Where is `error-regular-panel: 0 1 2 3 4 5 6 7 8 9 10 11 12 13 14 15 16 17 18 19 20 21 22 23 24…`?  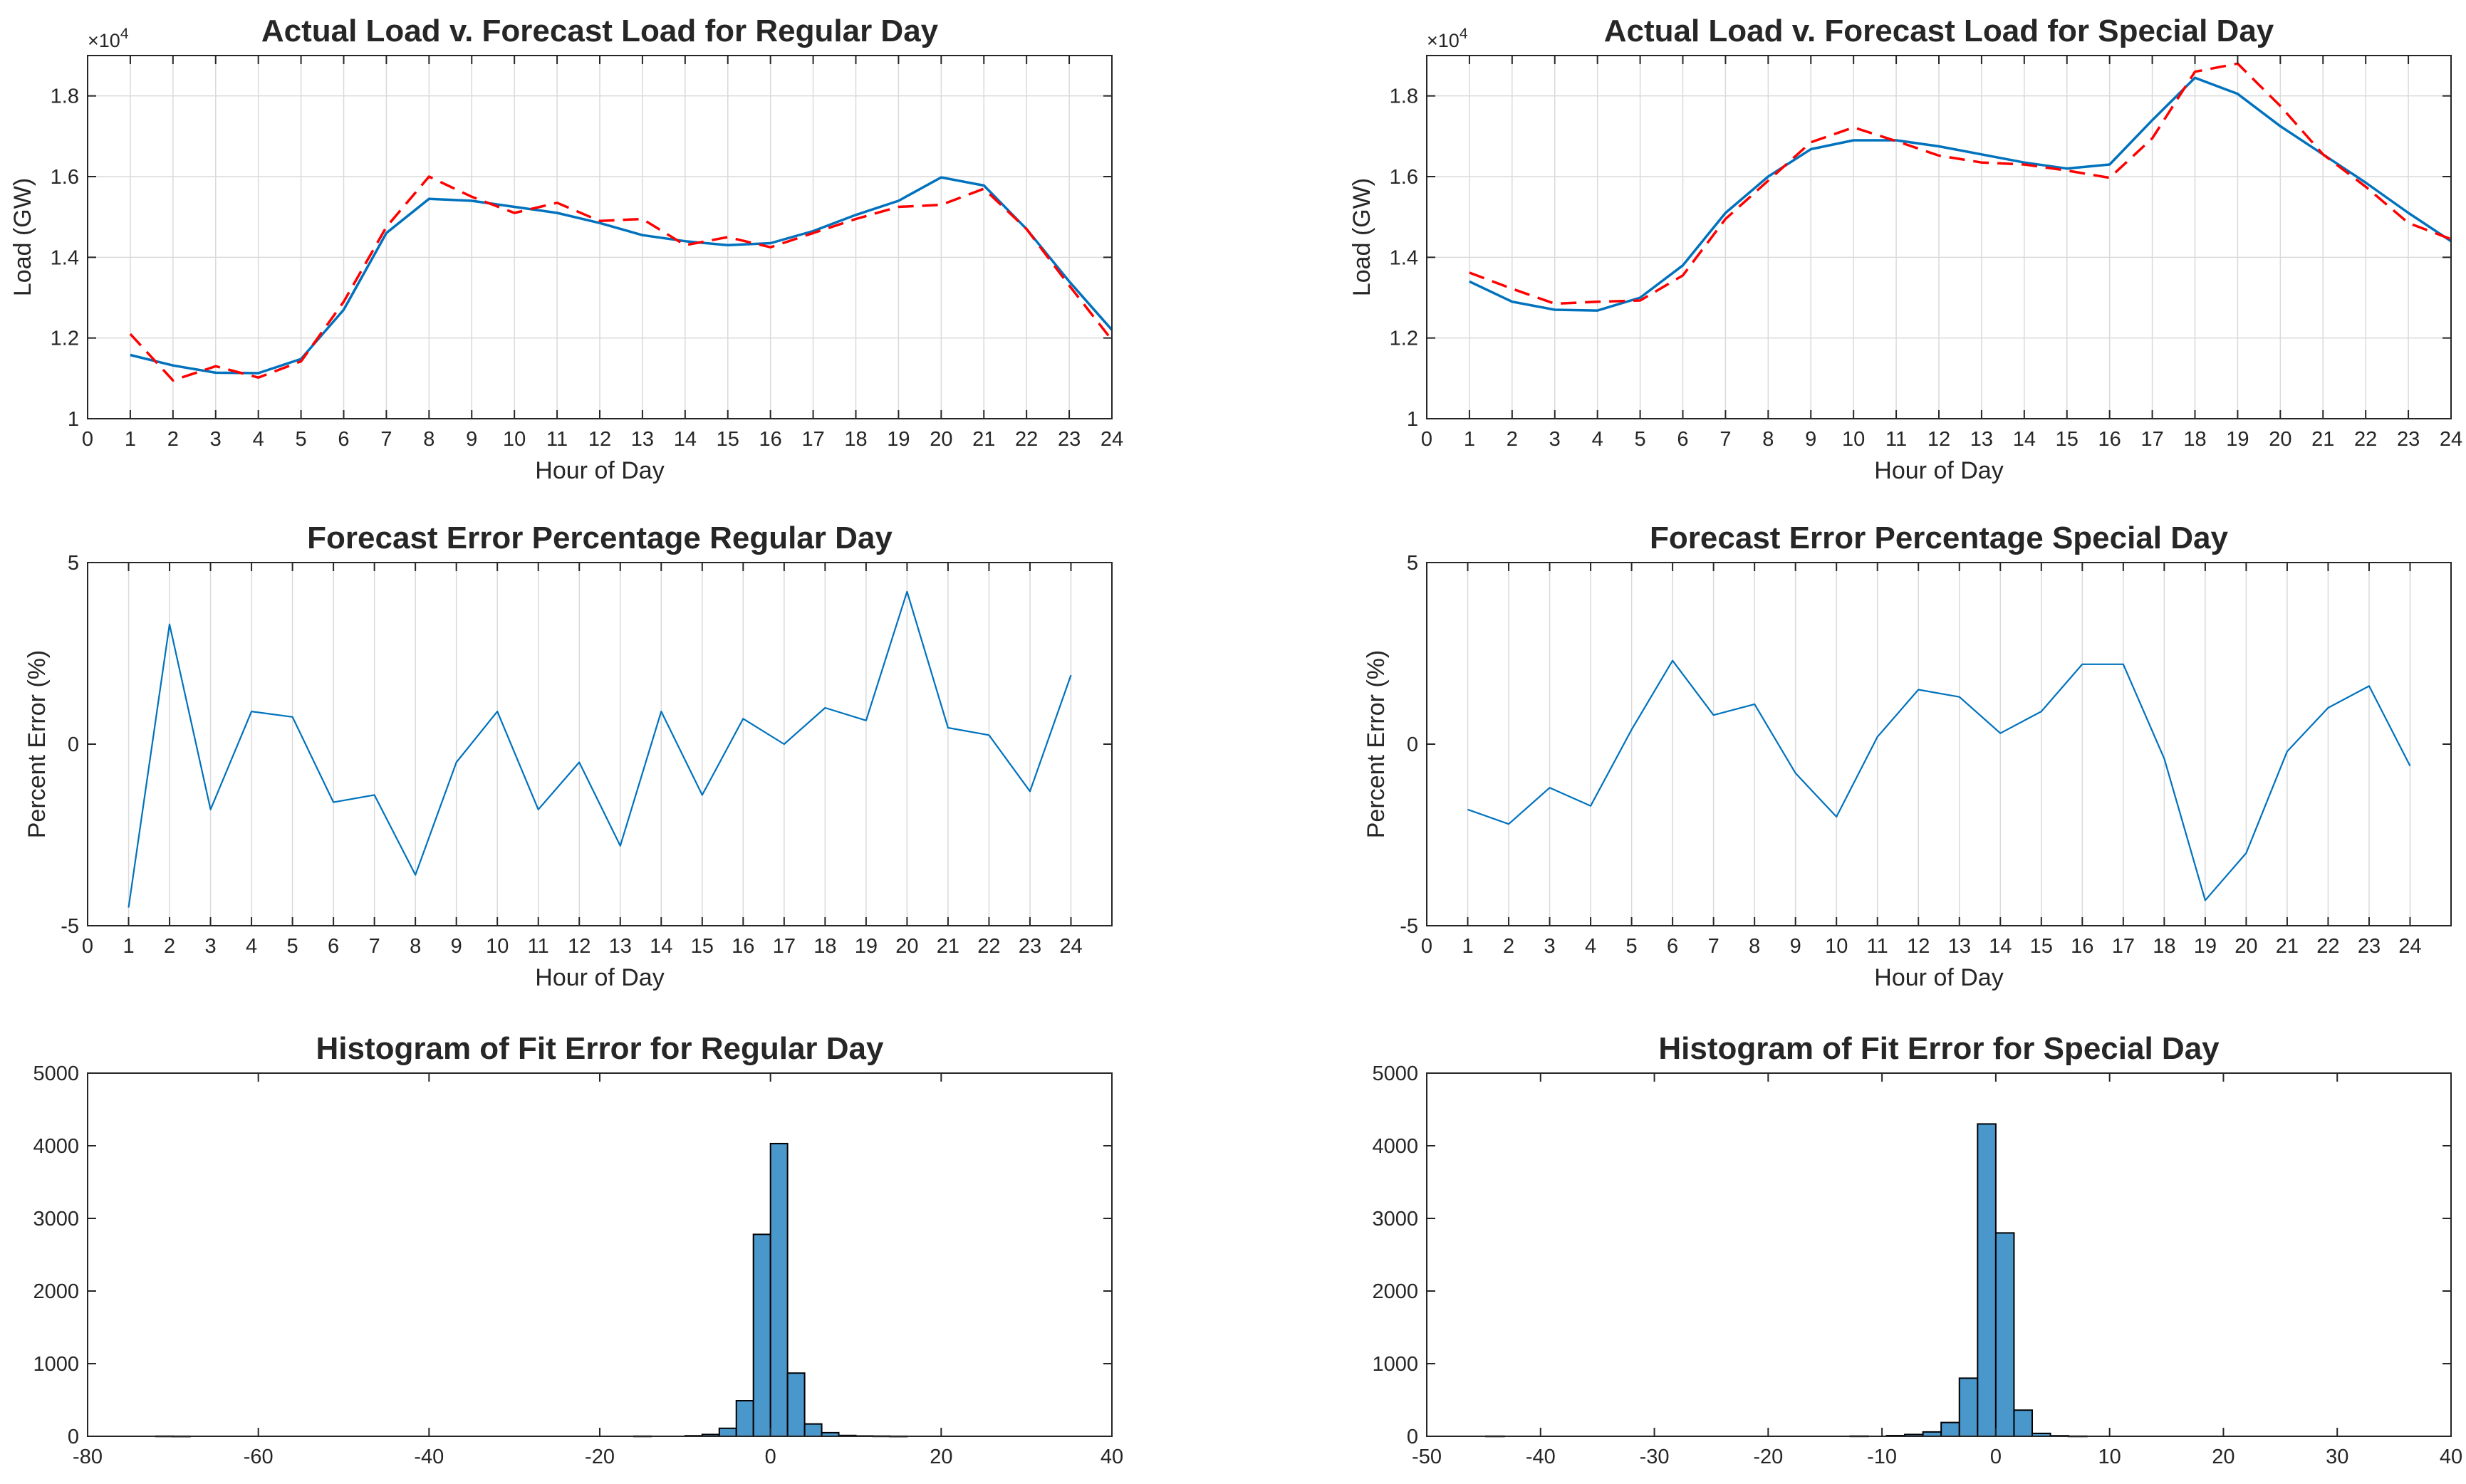 error-regular-panel: 0 1 2 3 4 5 6 7 8 9 10 11 12 13 14 15 16 17 18 19 20 21 22 23 24… is located at coordinates (568, 756).